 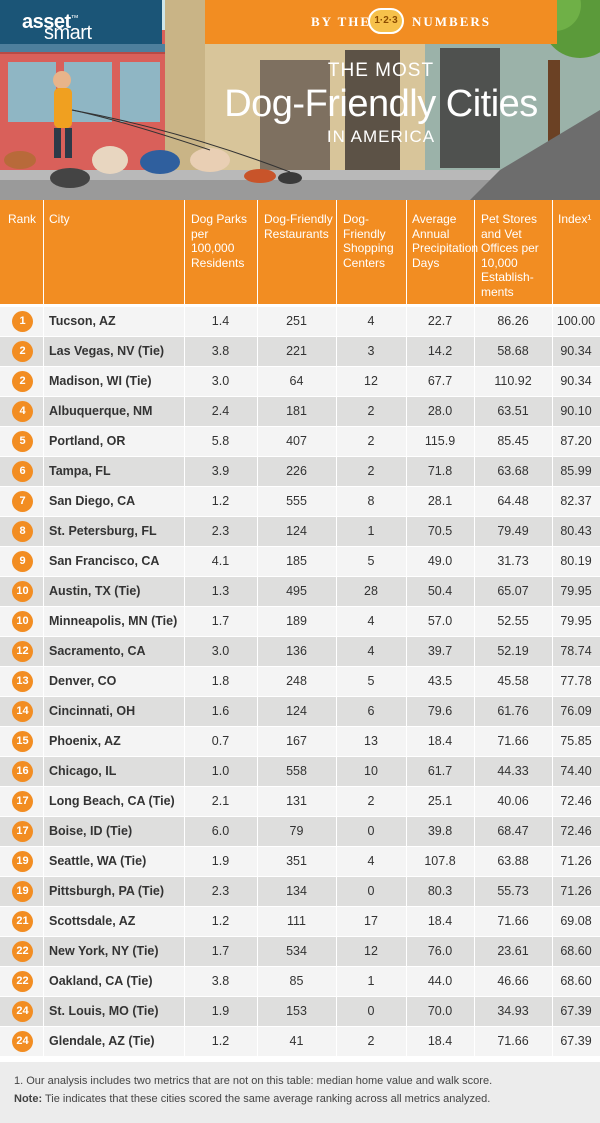 What do you see at coordinates (576, 561) in the screenshot?
I see `cell-index: 80.19` at bounding box center [576, 561].